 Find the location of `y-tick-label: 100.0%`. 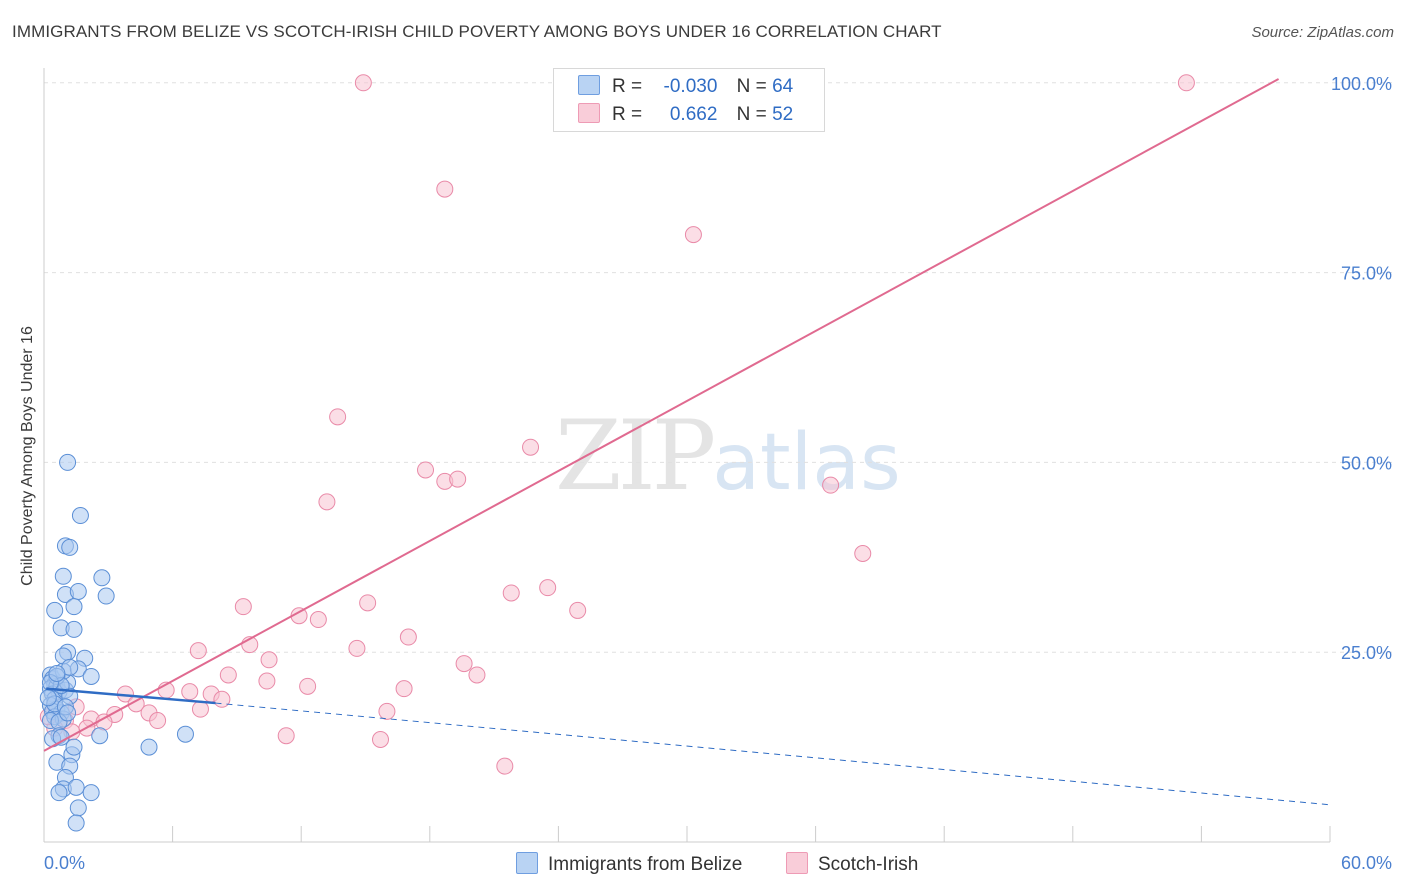

y-tick-label: 100.0% is located at coordinates (1361, 84).